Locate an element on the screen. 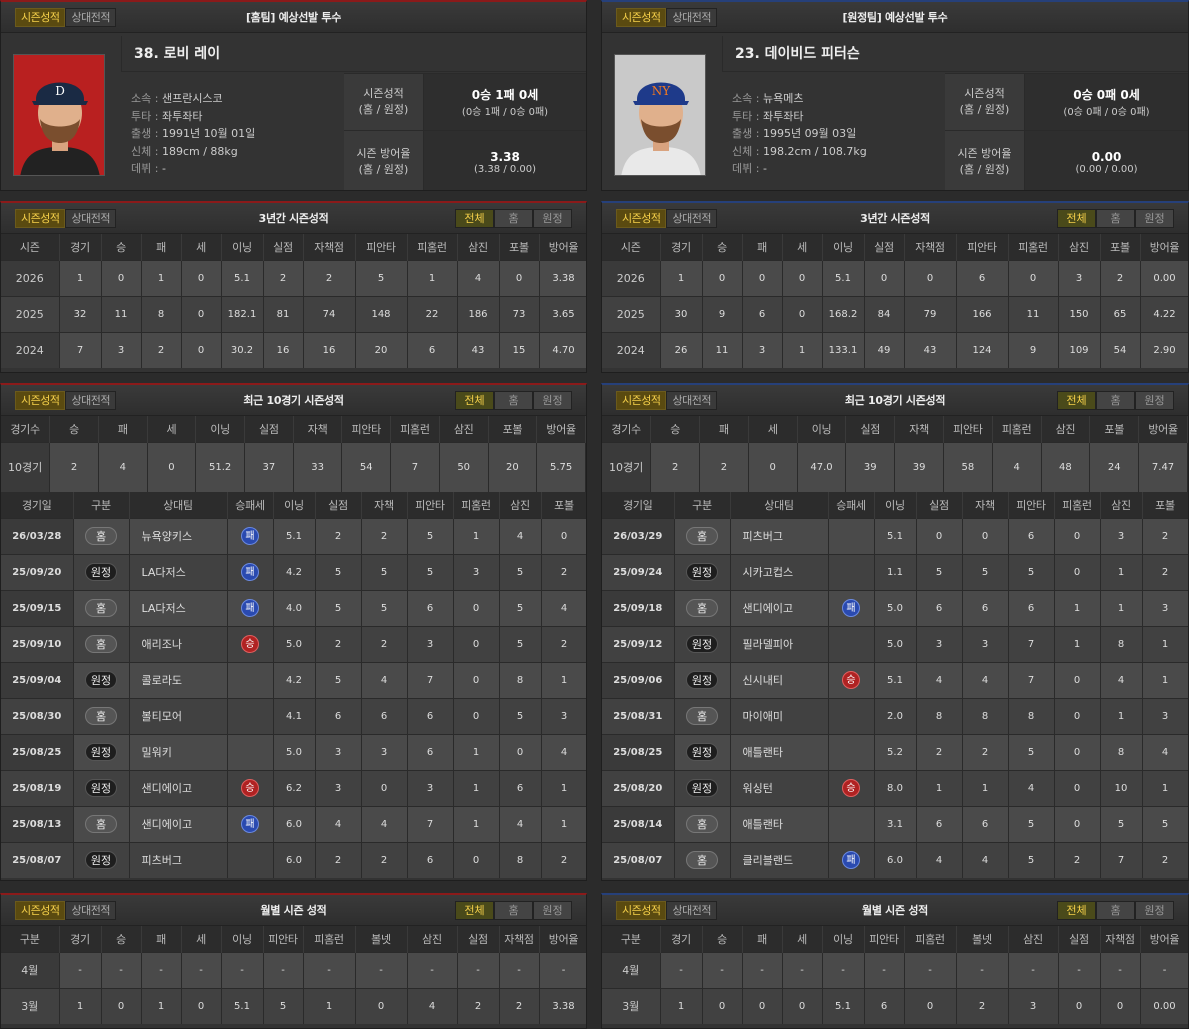 Image resolution: width=1189 pixels, height=1029 pixels. game-stat-cell: 2 is located at coordinates (563, 859).